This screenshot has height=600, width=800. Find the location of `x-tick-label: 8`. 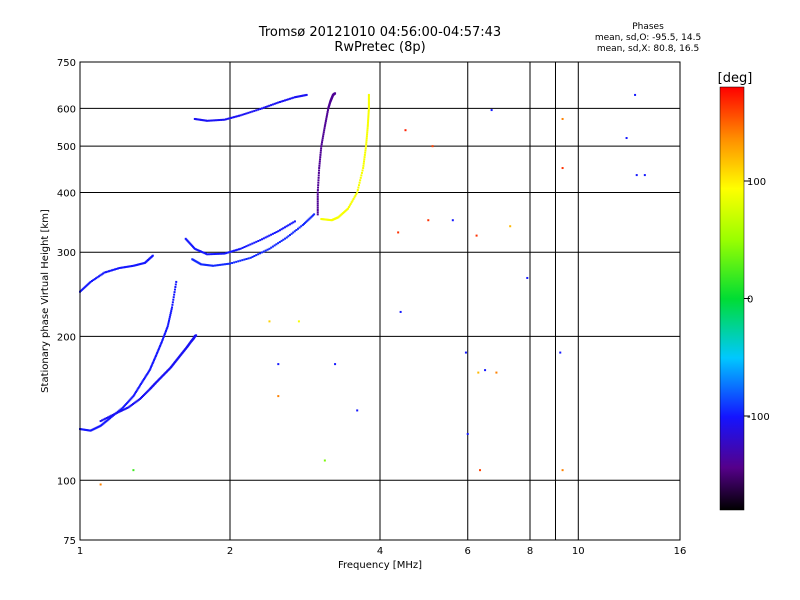

x-tick-label: 8 is located at coordinates (530, 551).